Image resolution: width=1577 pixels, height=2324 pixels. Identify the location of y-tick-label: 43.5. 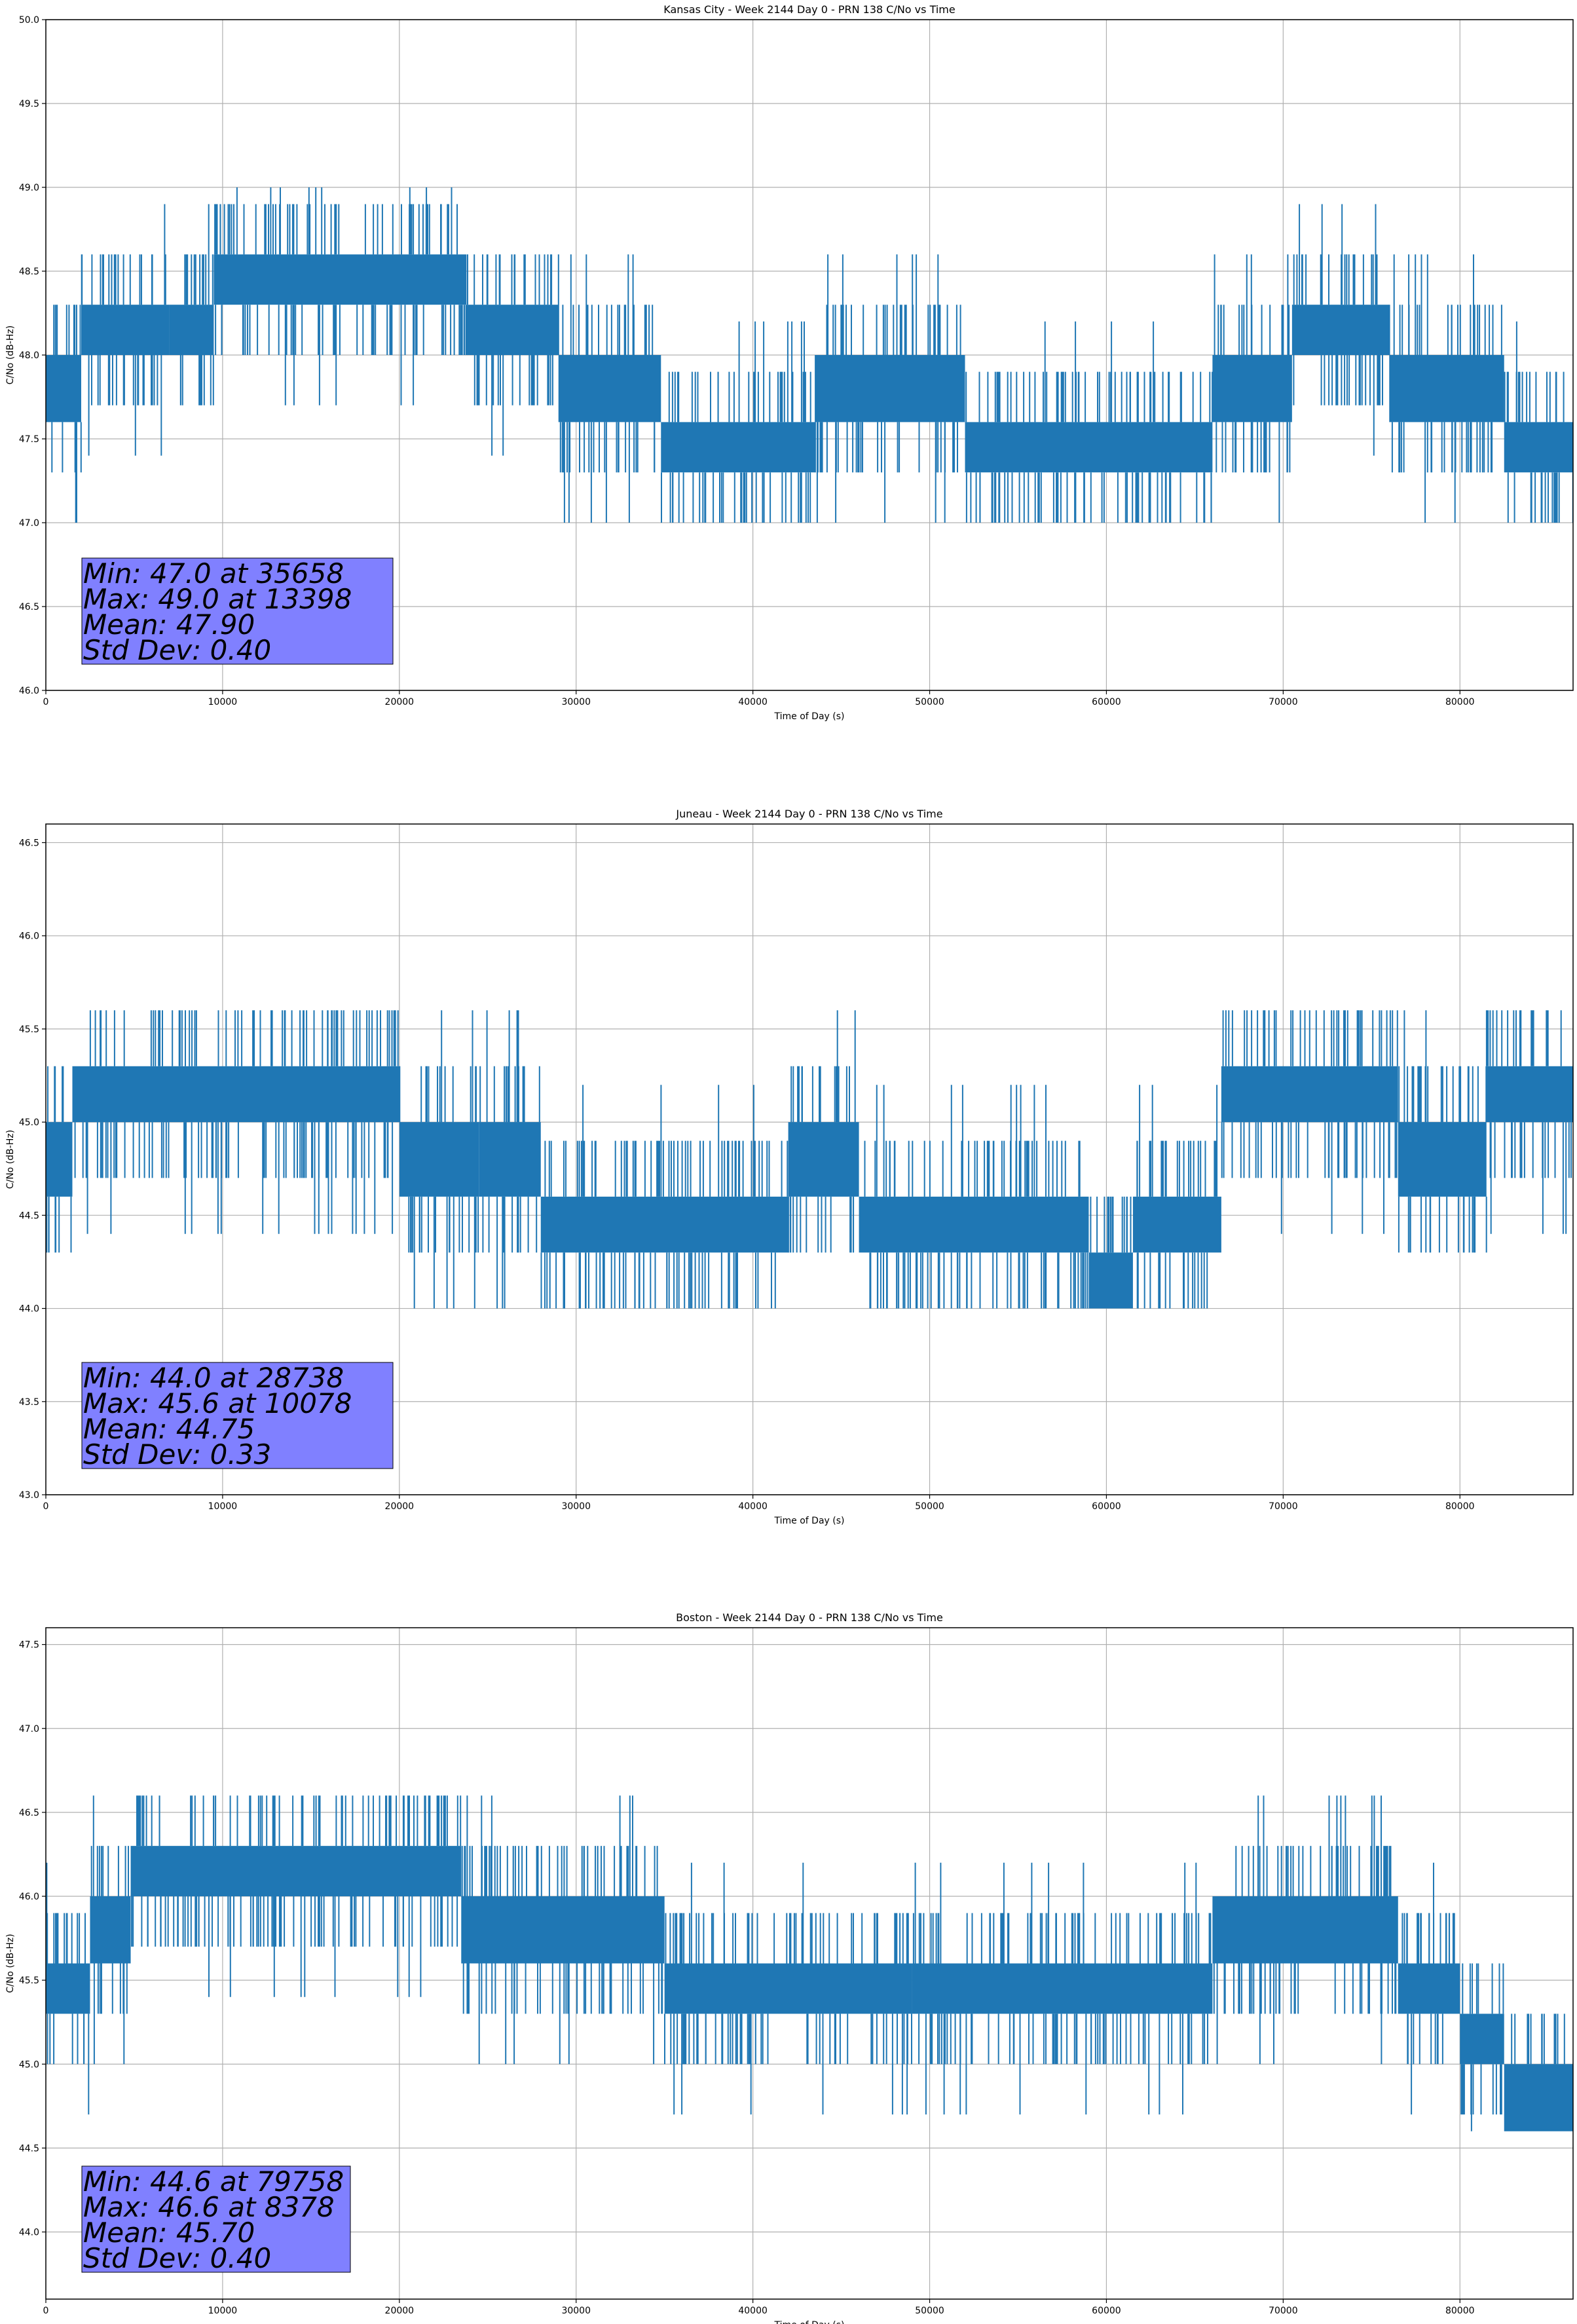
(29, 1402).